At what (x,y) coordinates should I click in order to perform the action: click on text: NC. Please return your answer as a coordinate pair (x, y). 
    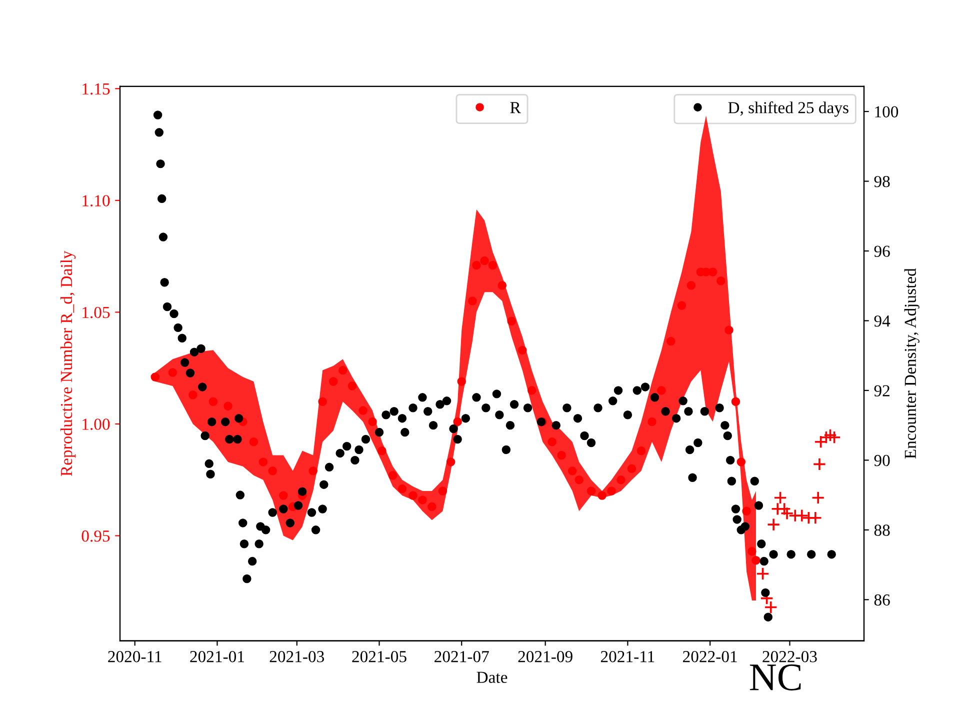
    Looking at the image, I should click on (775, 677).